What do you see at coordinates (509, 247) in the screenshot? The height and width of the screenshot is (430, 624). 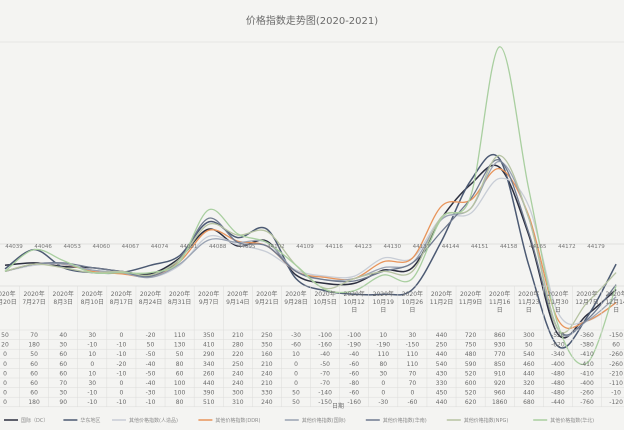 I see `x-tick-label: 44158` at bounding box center [509, 247].